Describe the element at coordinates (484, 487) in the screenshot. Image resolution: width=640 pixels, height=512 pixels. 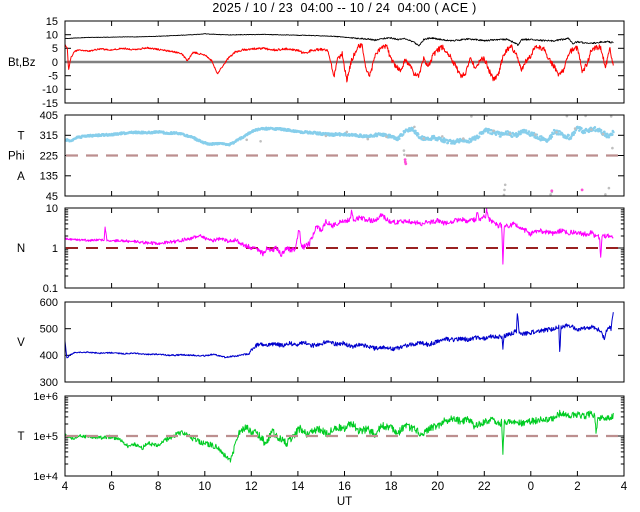
I see `x-tick-label: 22` at that location.